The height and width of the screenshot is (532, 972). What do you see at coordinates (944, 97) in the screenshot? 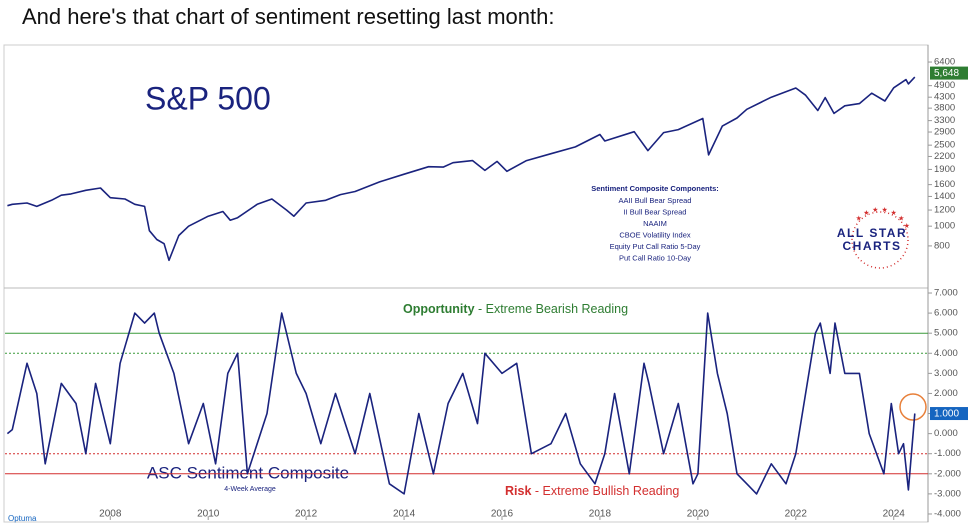
I see `y-tick-label: 4300` at bounding box center [944, 97].